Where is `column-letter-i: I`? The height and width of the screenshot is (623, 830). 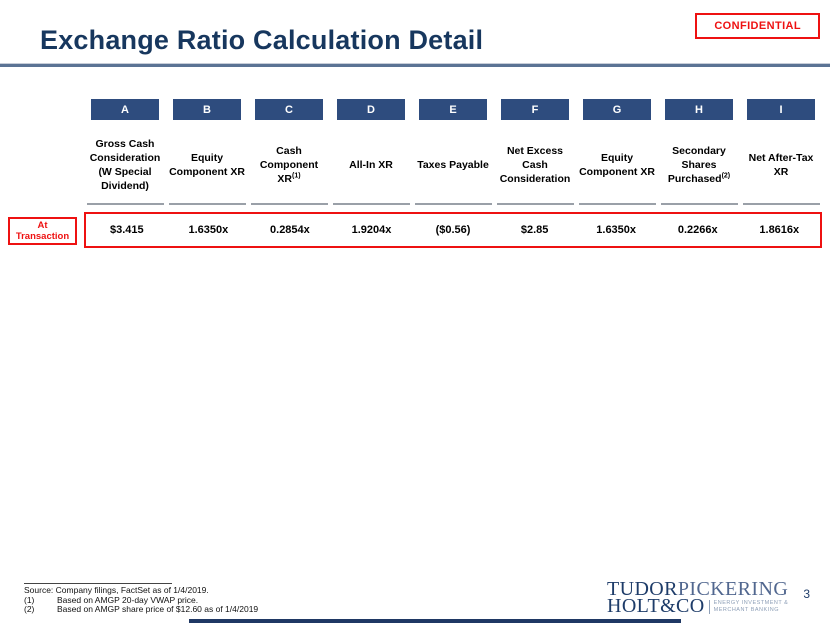
column-letter-i: I is located at coordinates (781, 109).